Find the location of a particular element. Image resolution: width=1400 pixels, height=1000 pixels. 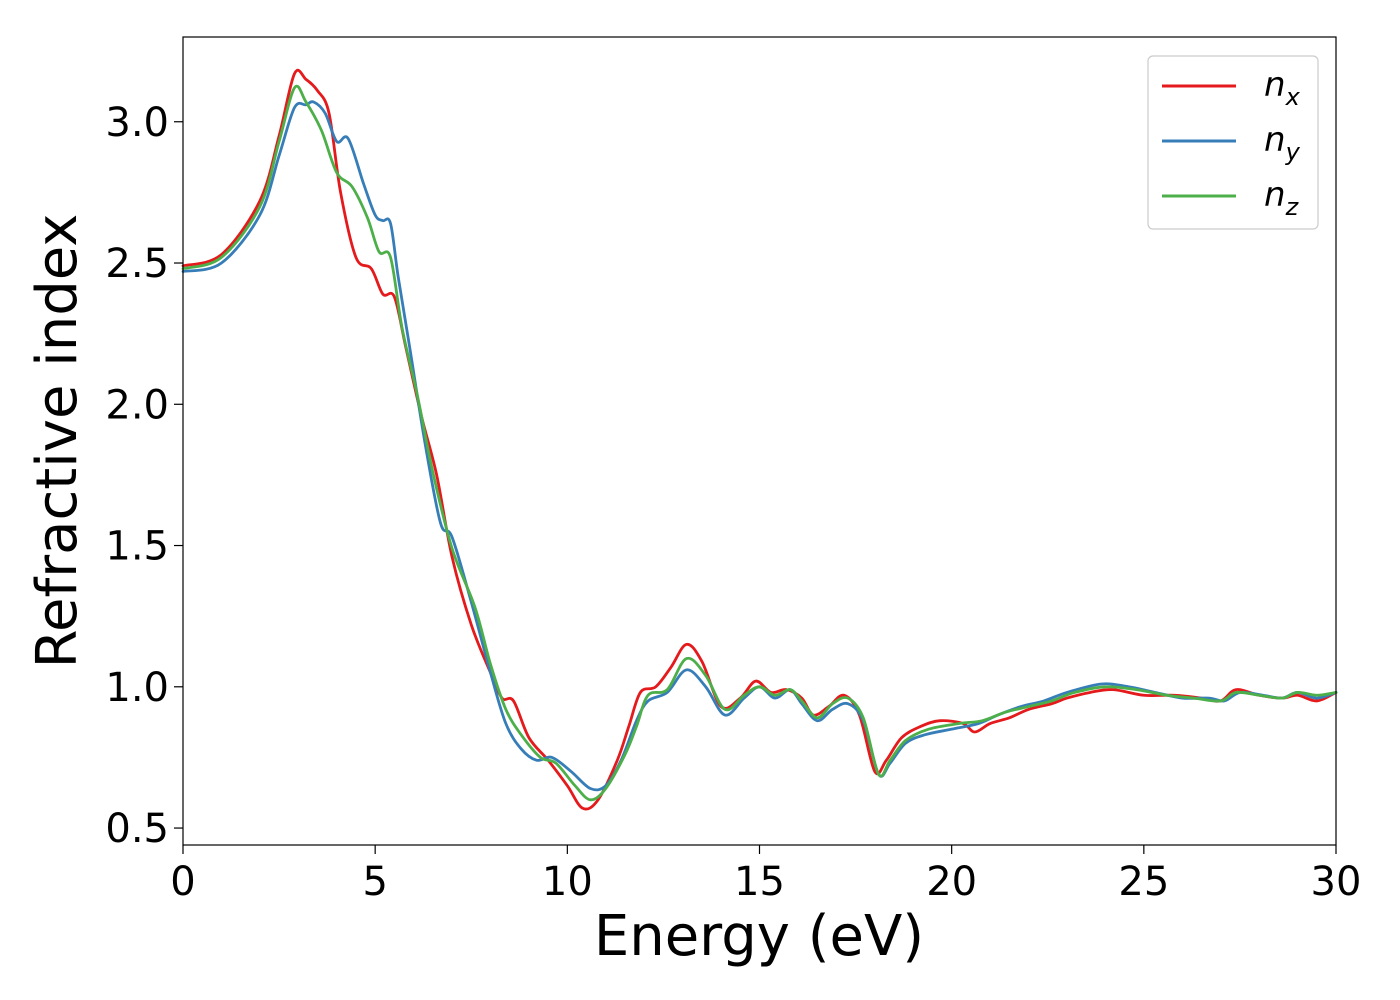

x-tick-label: 0 is located at coordinates (182, 882).